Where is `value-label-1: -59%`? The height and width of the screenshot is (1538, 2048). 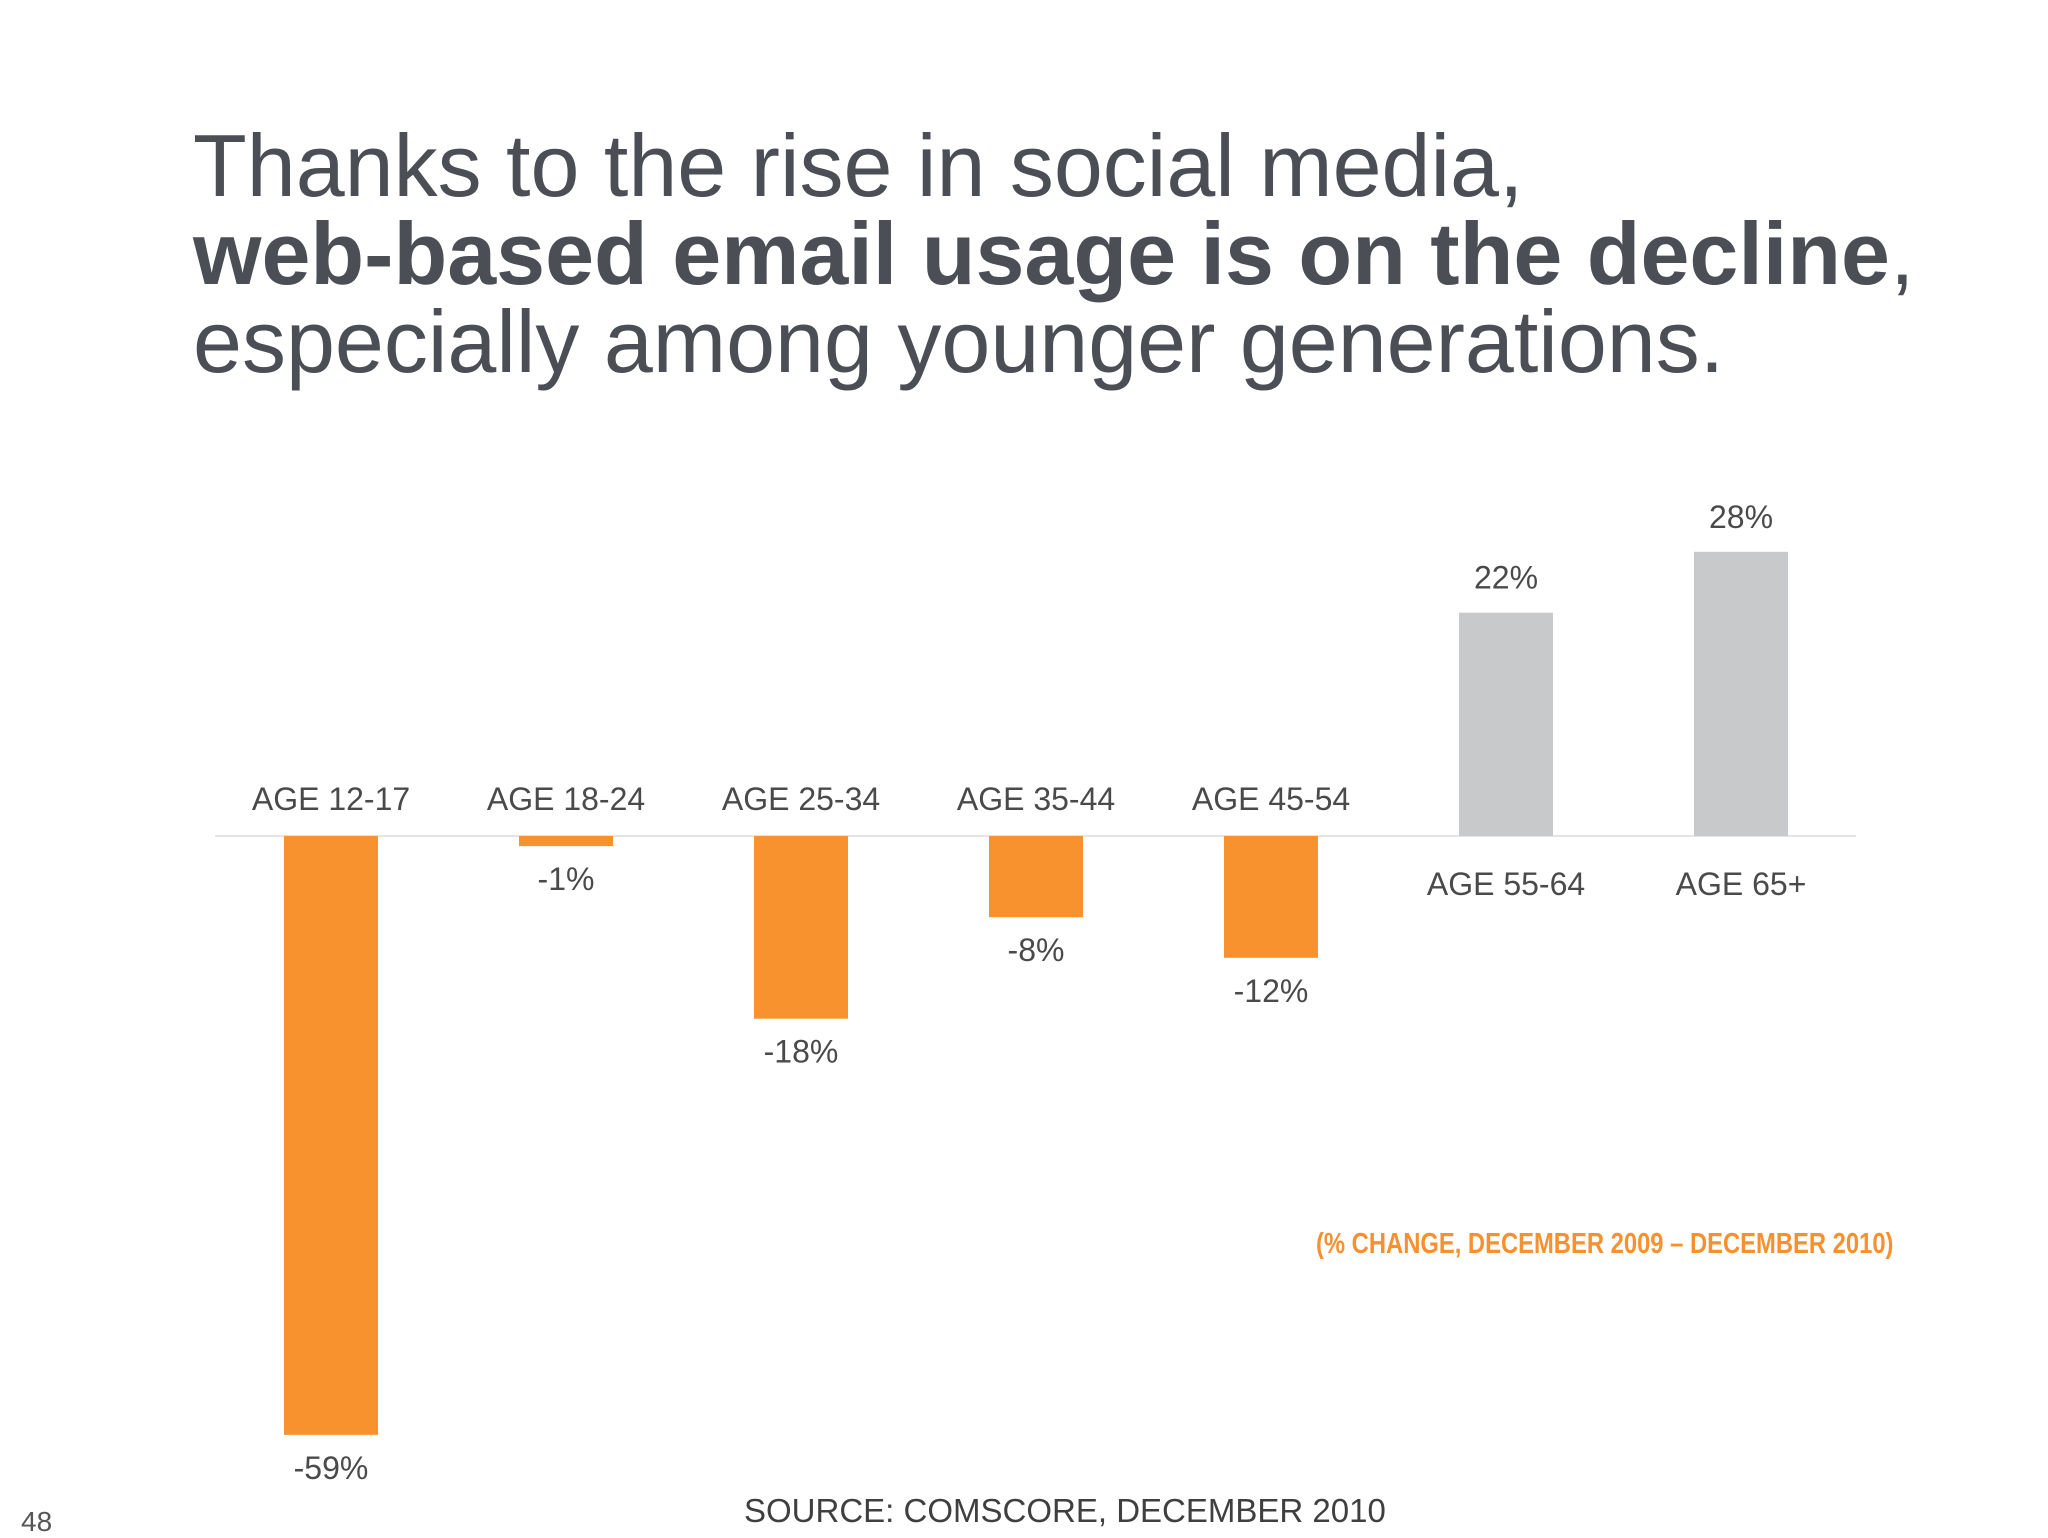 value-label-1: -59% is located at coordinates (331, 1468).